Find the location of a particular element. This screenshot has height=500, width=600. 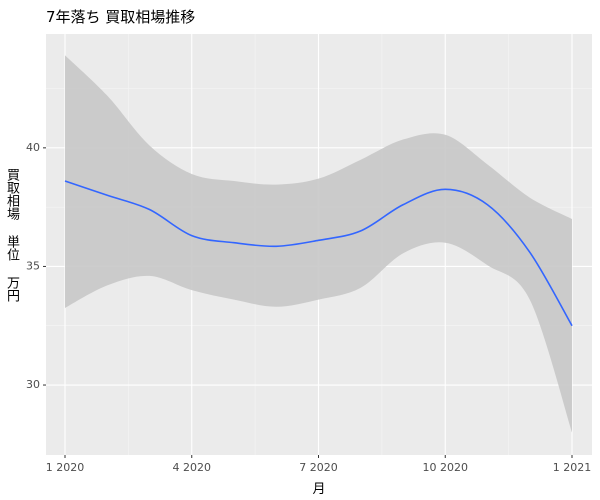

x-tick-label: 4 2020 is located at coordinates (192, 467).